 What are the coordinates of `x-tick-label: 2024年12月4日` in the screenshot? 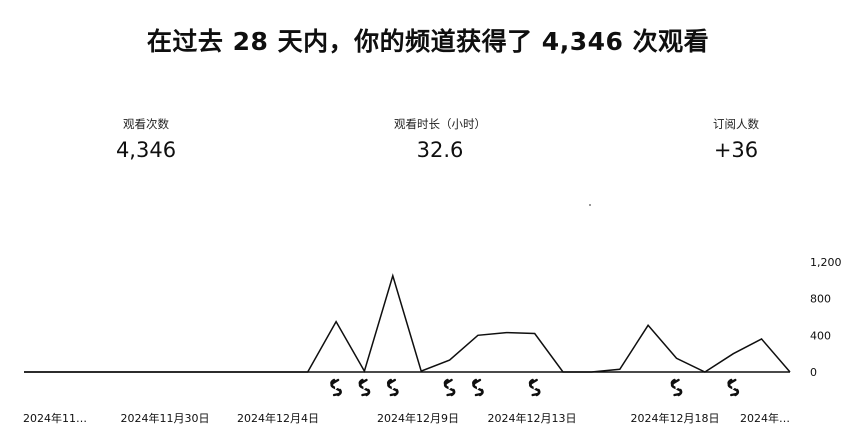 It's located at (278, 418).